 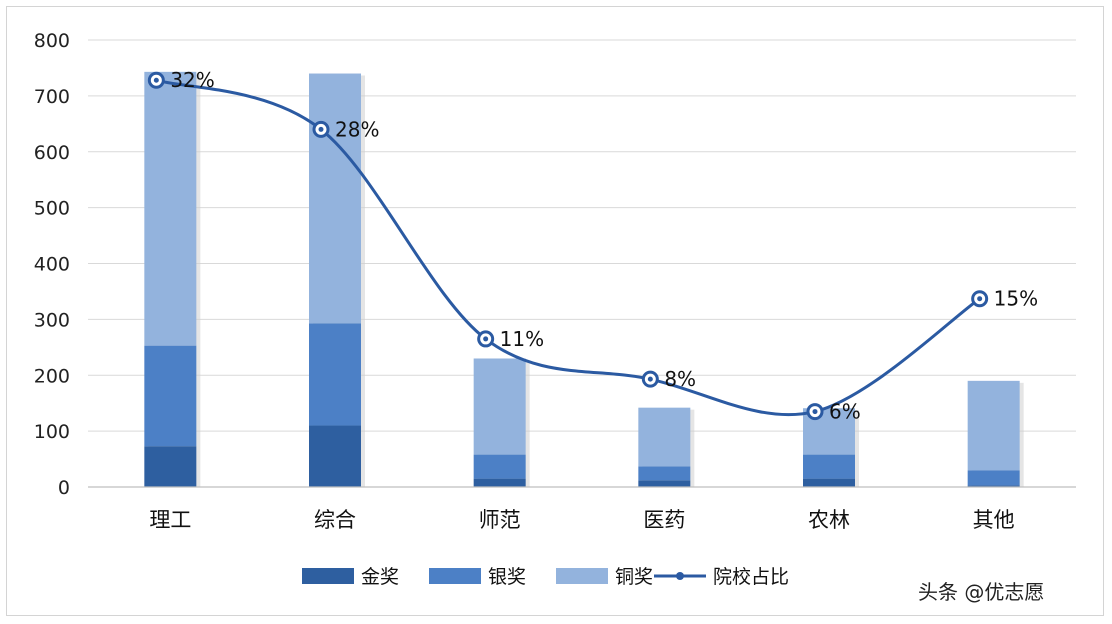 What do you see at coordinates (981, 592) in the screenshot?
I see `watermark-text: 头条 @优志愿` at bounding box center [981, 592].